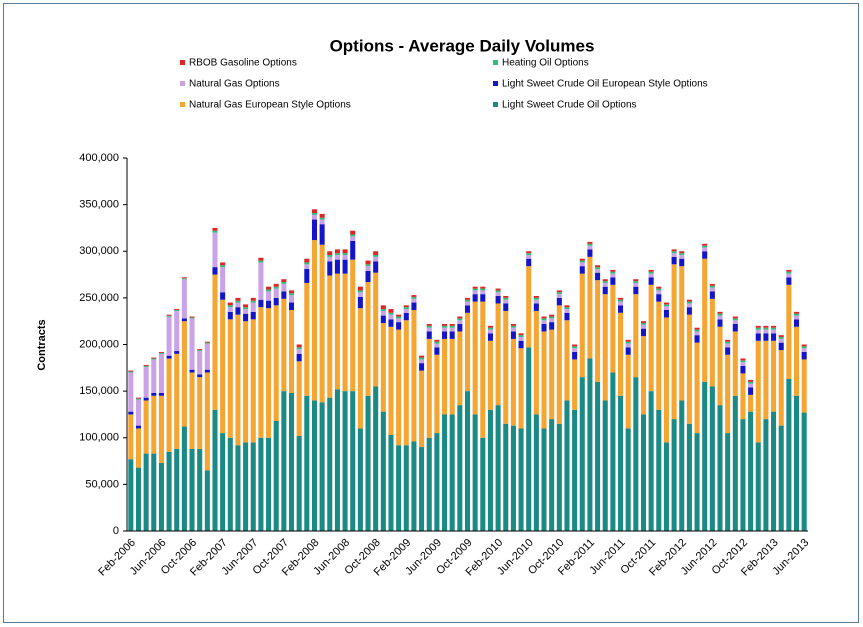 Image resolution: width=863 pixels, height=627 pixels. I want to click on y-tick-label: 200,000, so click(99, 344).